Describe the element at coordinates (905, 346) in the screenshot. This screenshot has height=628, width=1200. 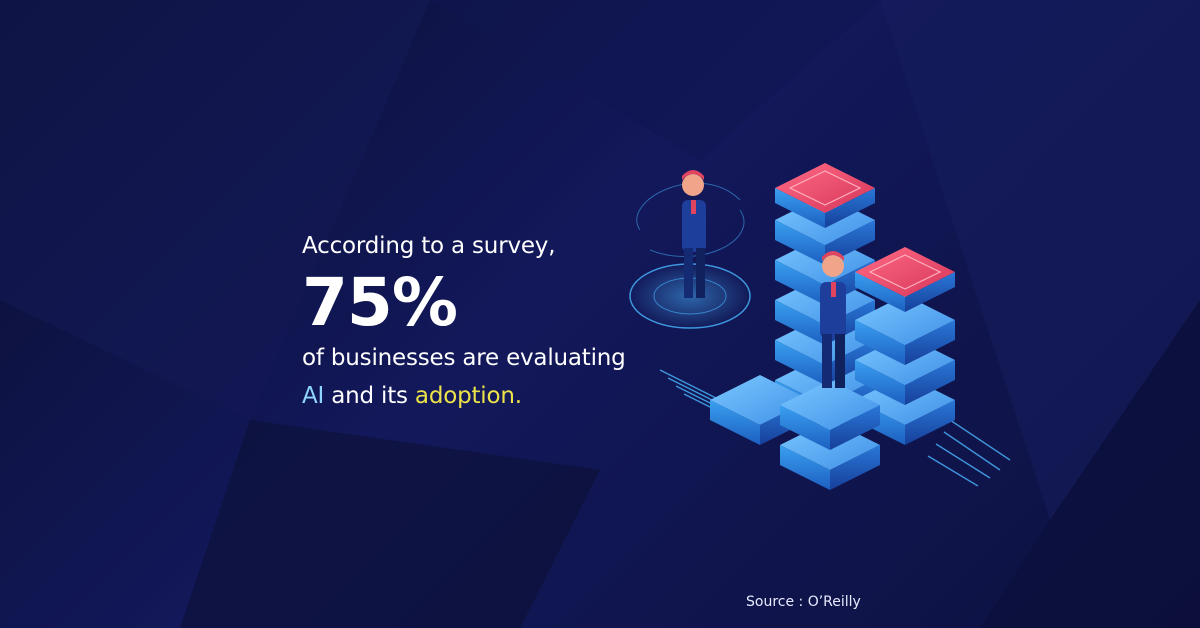
I see `server-stack-icon` at that location.